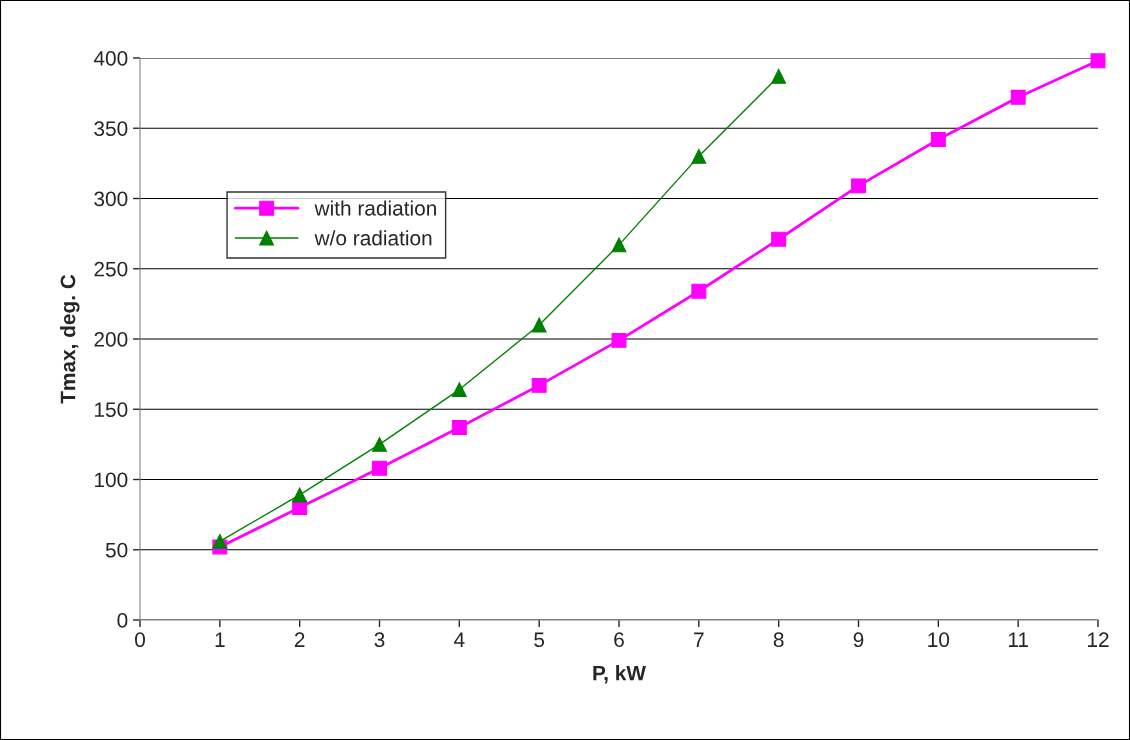  I want to click on x-tick-label: 9, so click(858, 640).